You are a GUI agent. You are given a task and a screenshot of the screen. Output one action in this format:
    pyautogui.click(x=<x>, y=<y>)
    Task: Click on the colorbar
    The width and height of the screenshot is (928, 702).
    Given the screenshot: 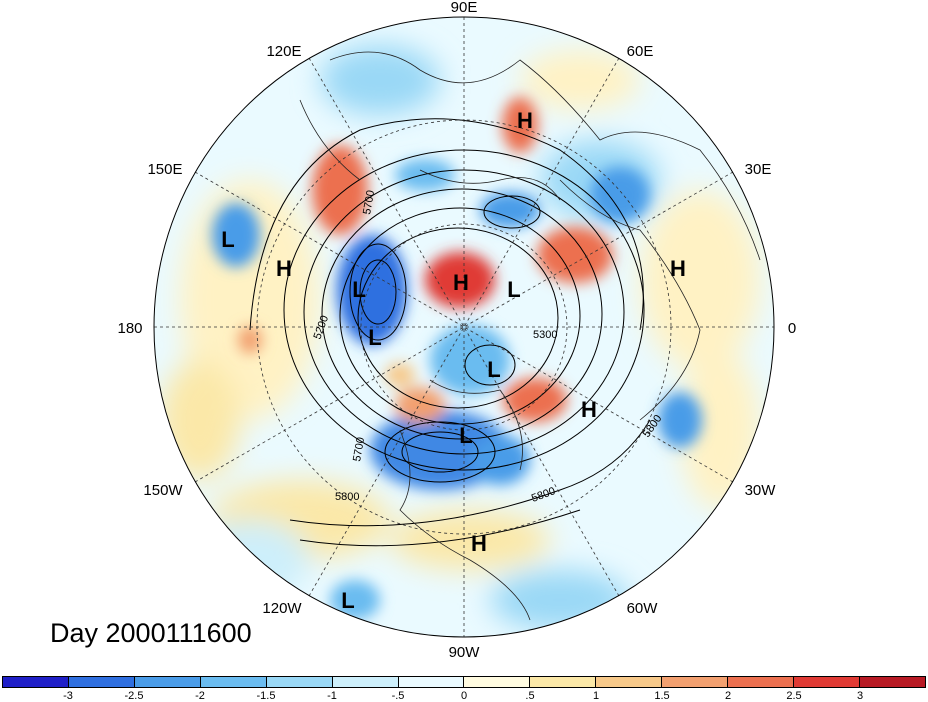 What is the action you would take?
    pyautogui.click(x=464, y=682)
    